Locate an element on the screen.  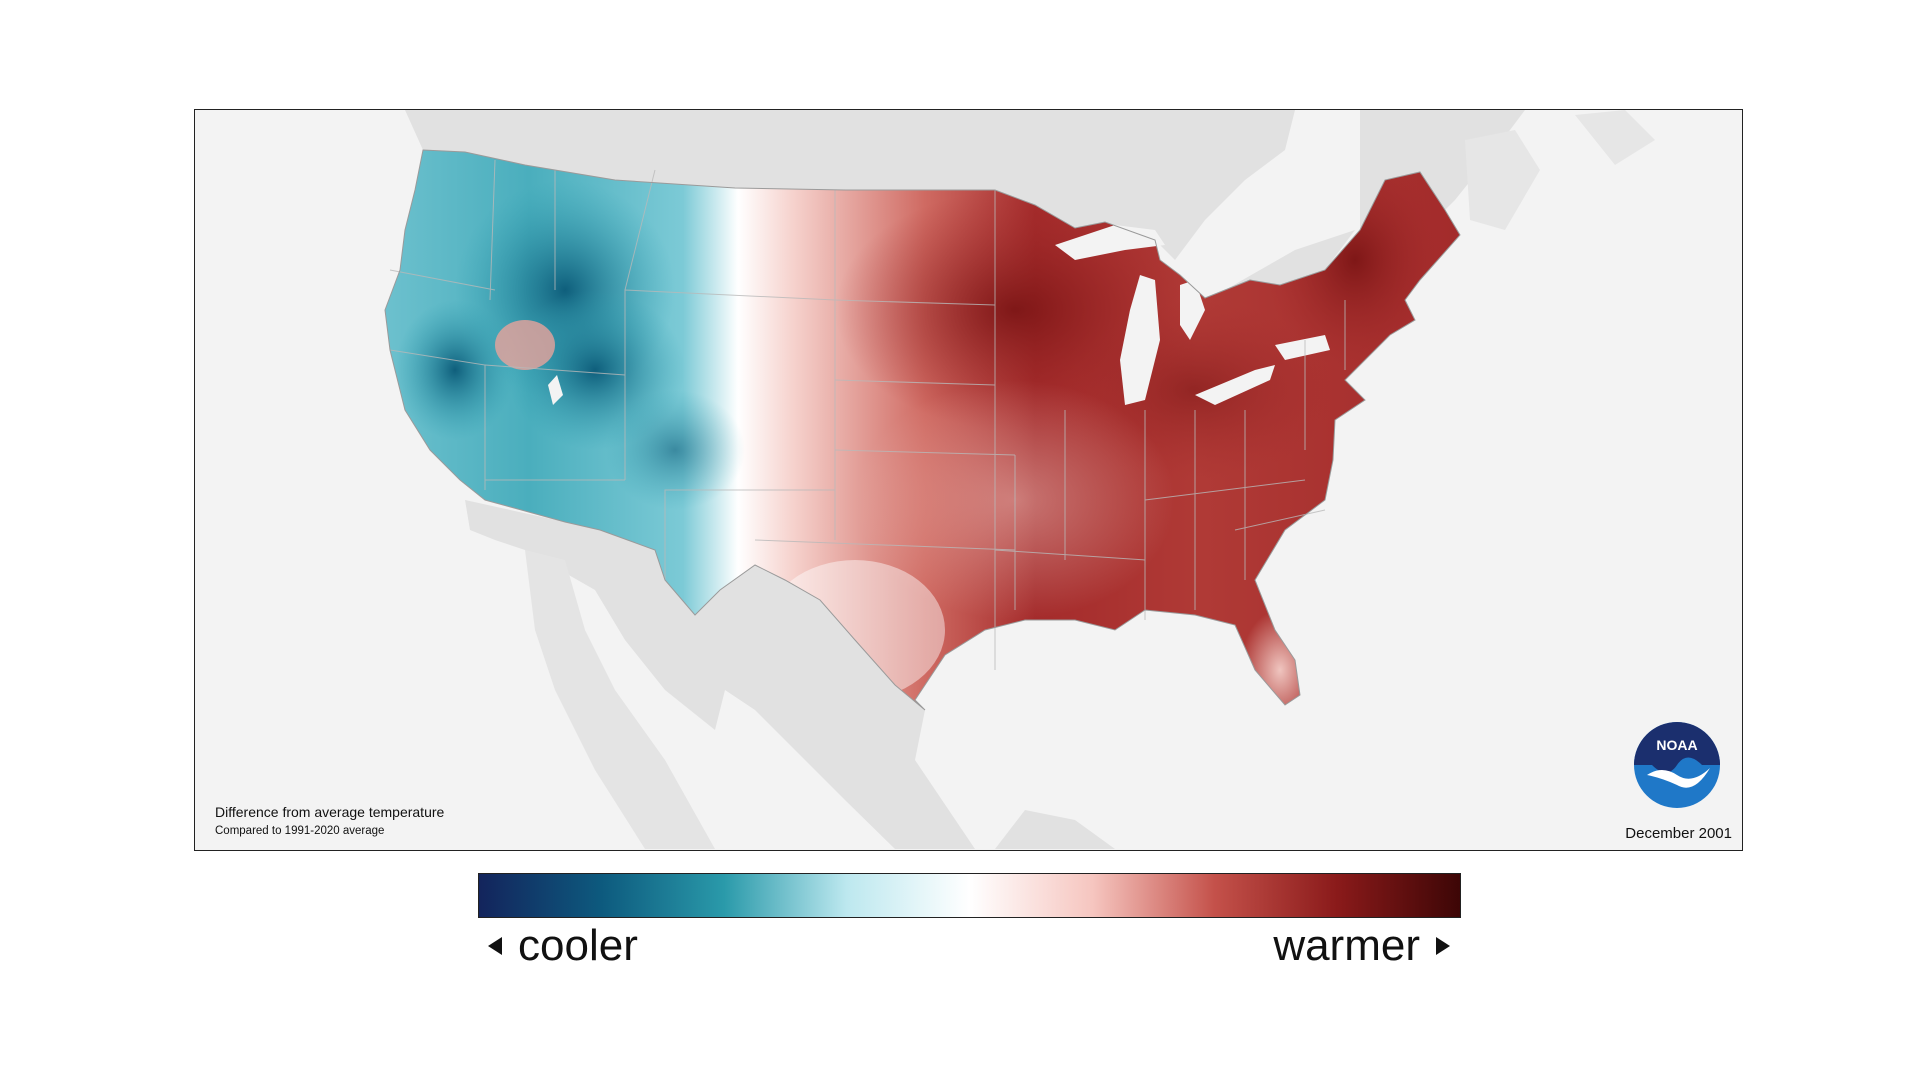
legend-warmer: warmer is located at coordinates (1361, 946).